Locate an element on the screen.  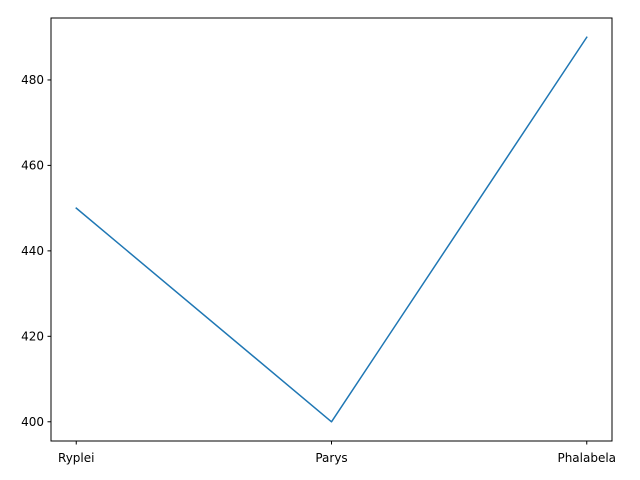
y-tick-label: 480 is located at coordinates (32, 80).